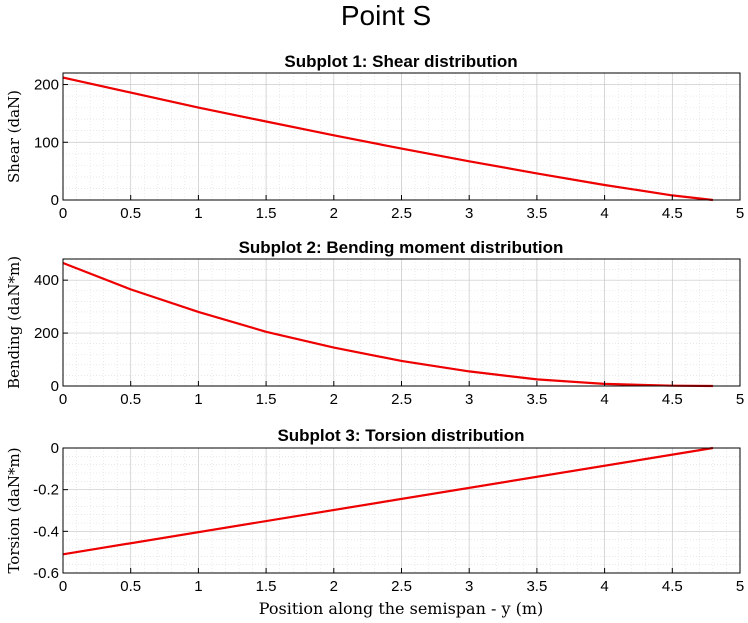  What do you see at coordinates (401, 247) in the screenshot?
I see `subplot-title: Subplot 2: Bending moment distribution` at bounding box center [401, 247].